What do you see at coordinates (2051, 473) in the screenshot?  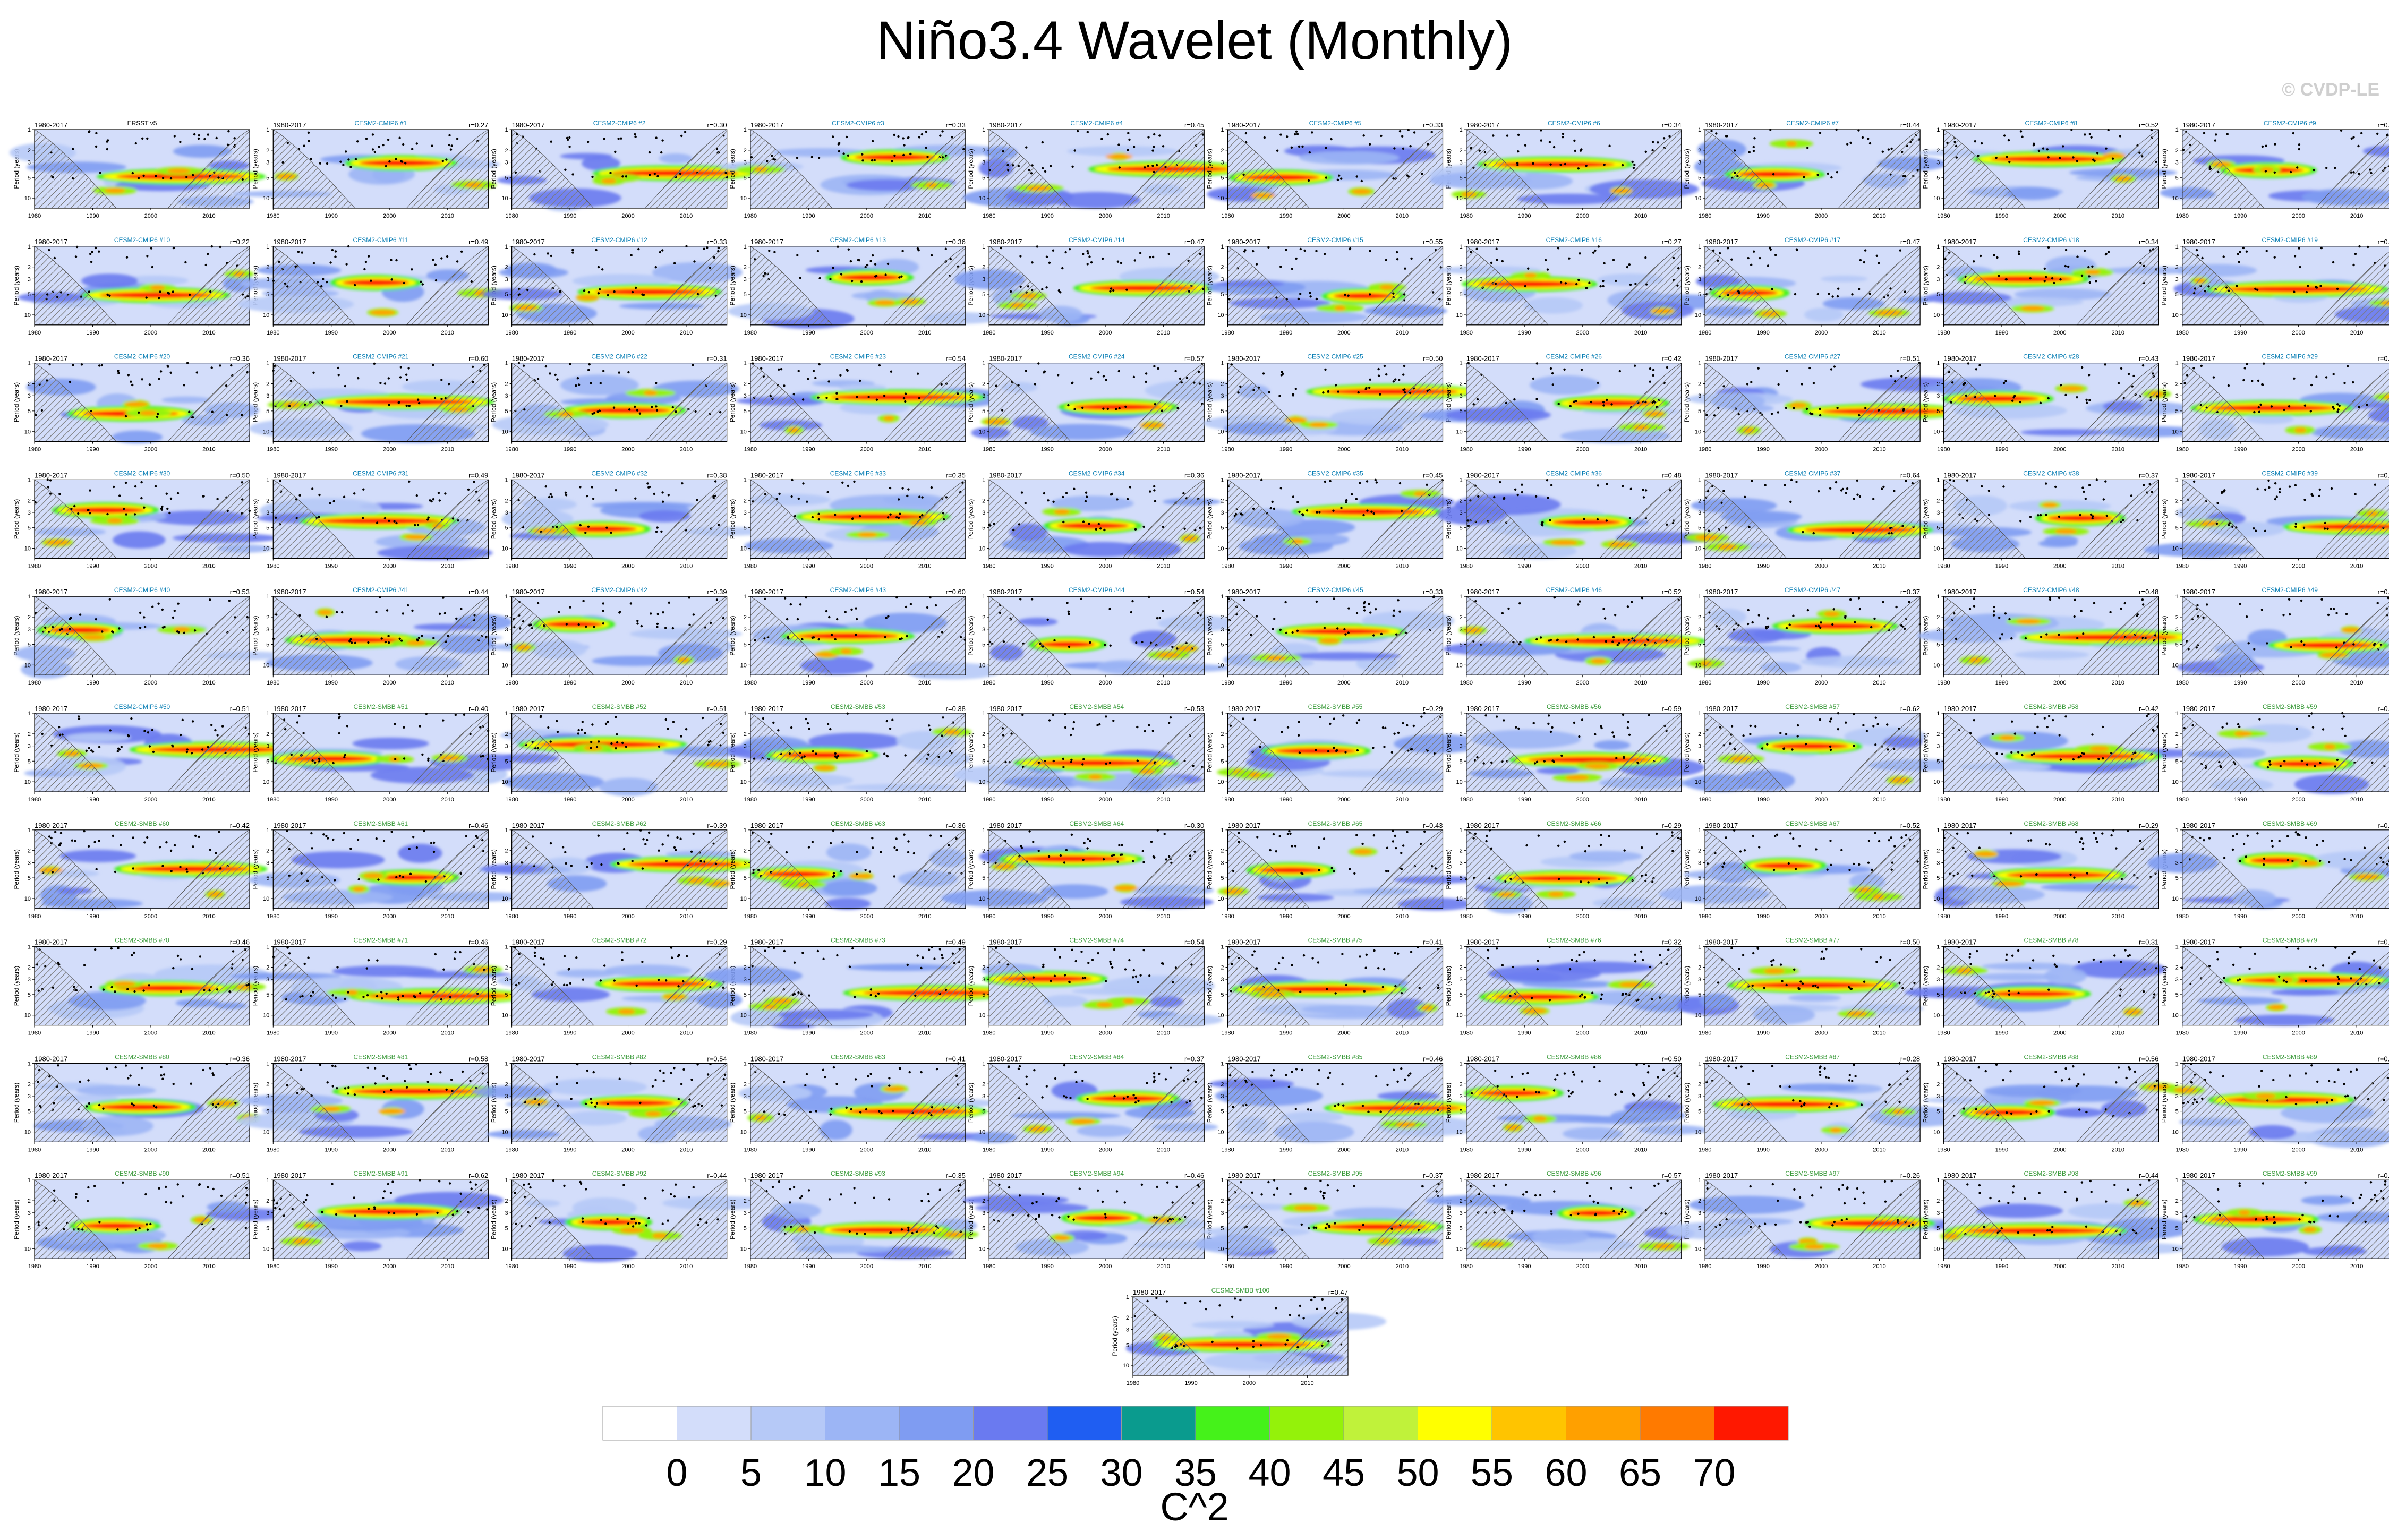 I see `panel-title: CESM2-CMIP6 #38` at bounding box center [2051, 473].